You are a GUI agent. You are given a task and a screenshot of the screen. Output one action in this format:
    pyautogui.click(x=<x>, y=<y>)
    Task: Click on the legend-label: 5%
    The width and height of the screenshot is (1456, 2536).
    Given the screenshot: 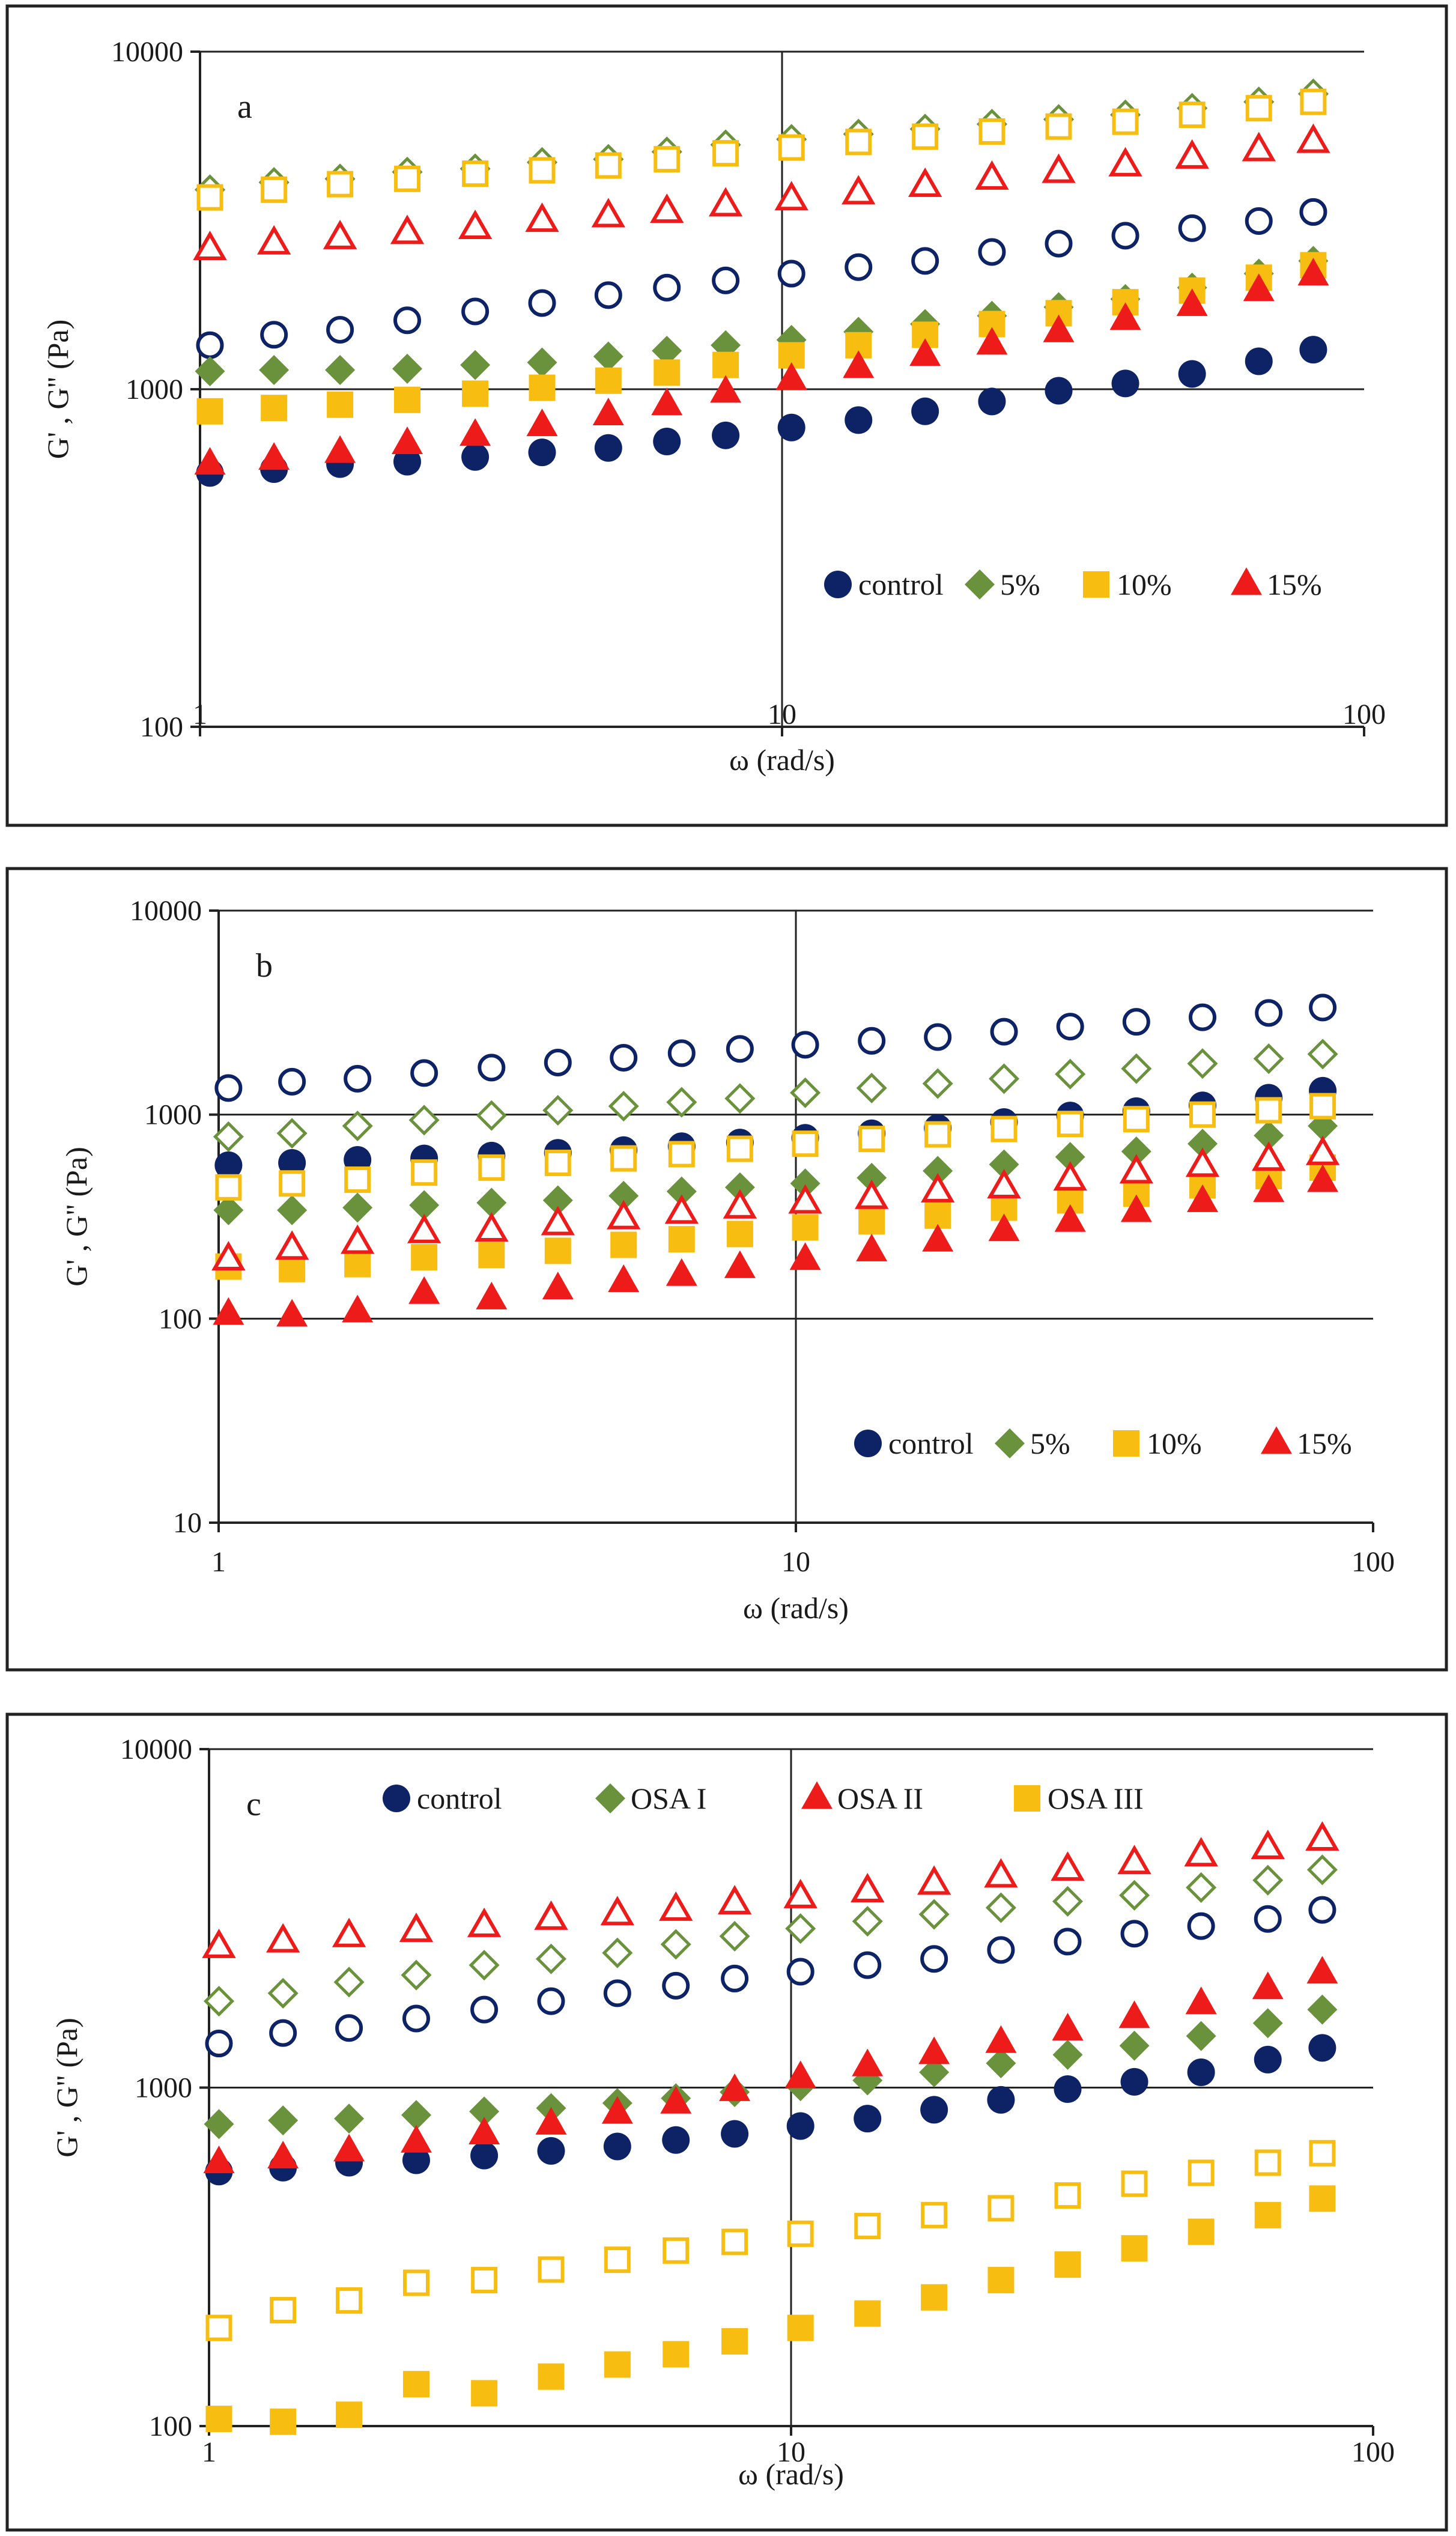 What is the action you would take?
    pyautogui.click(x=1020, y=584)
    